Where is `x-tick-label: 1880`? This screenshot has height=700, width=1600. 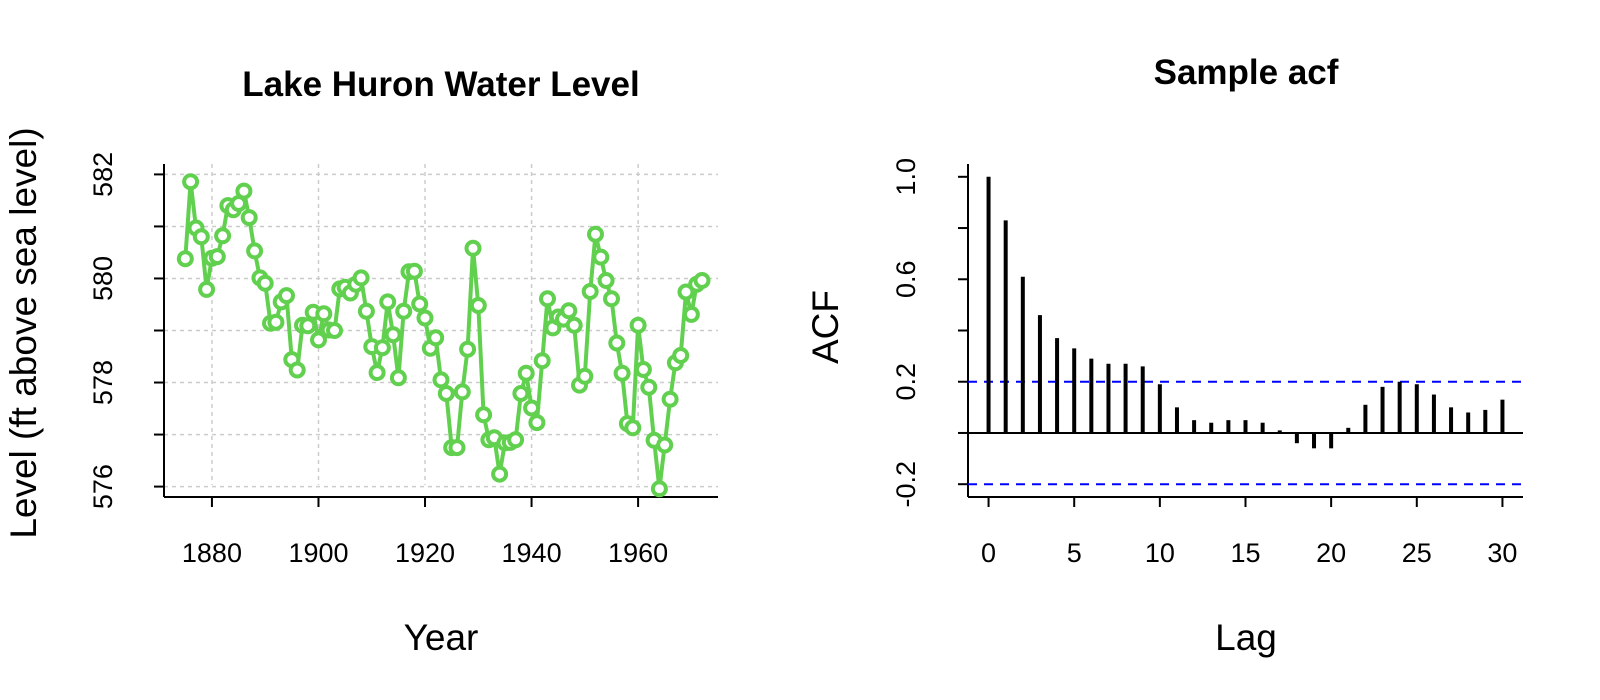 x-tick-label: 1880 is located at coordinates (212, 553).